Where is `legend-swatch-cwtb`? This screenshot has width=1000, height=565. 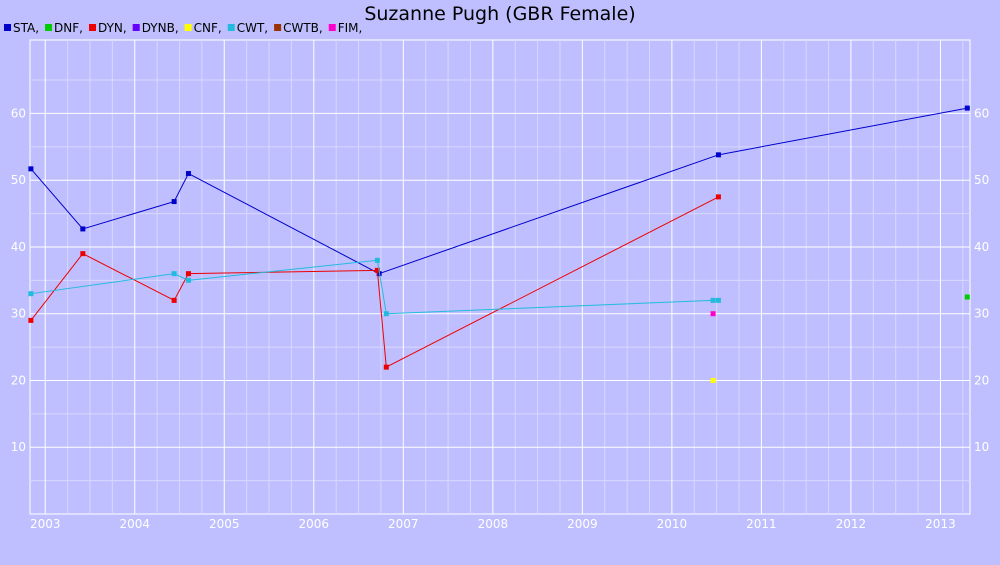
legend-swatch-cwtb is located at coordinates (278, 27).